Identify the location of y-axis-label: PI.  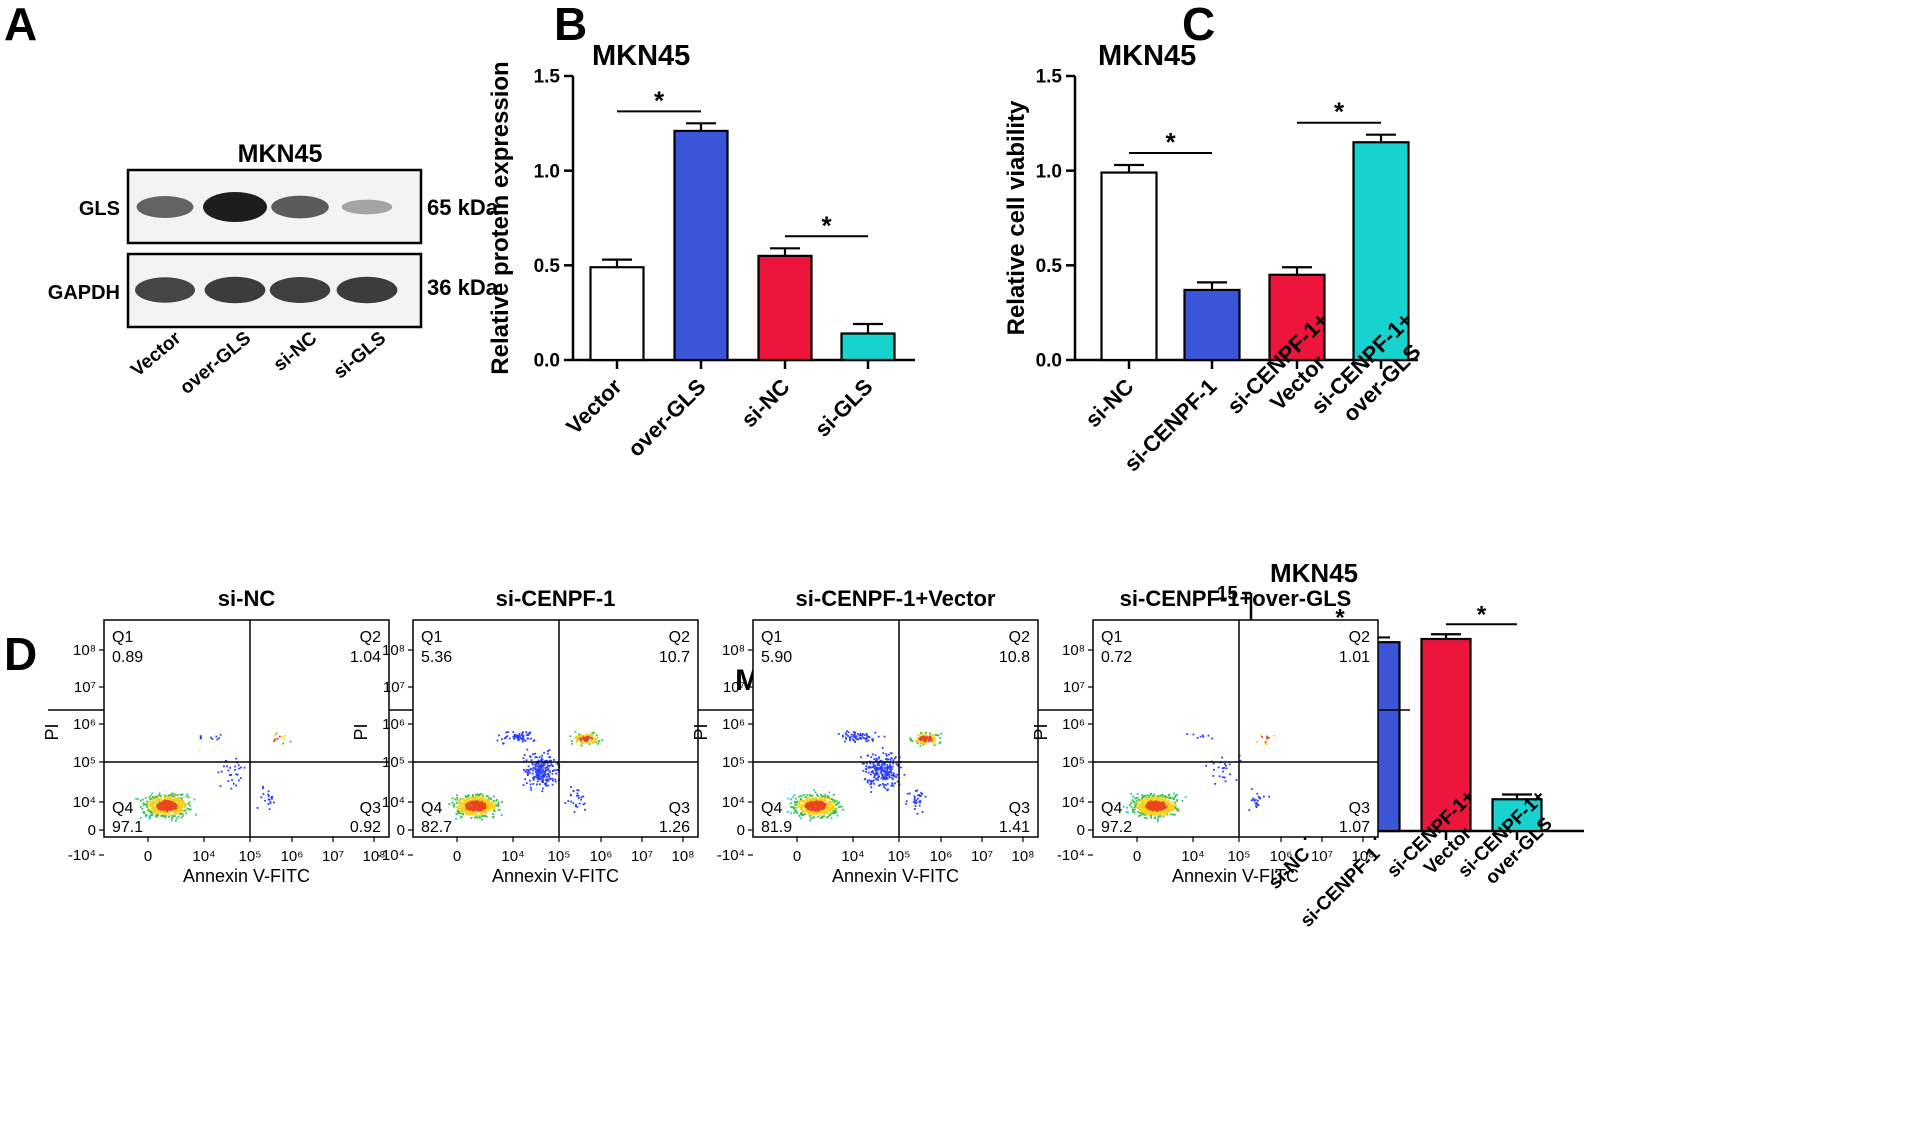
(1041, 731).